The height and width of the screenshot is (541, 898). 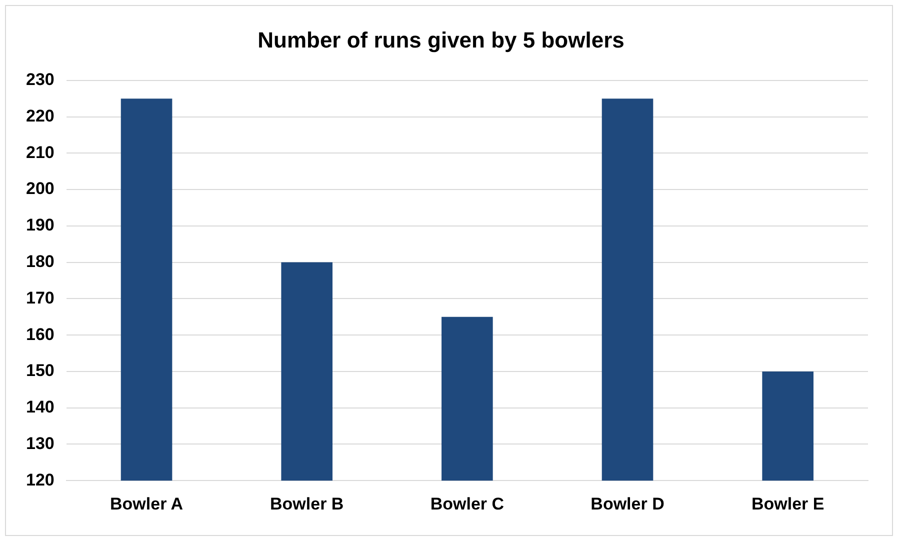 I want to click on x-tick-label: Bowler B, so click(x=307, y=504).